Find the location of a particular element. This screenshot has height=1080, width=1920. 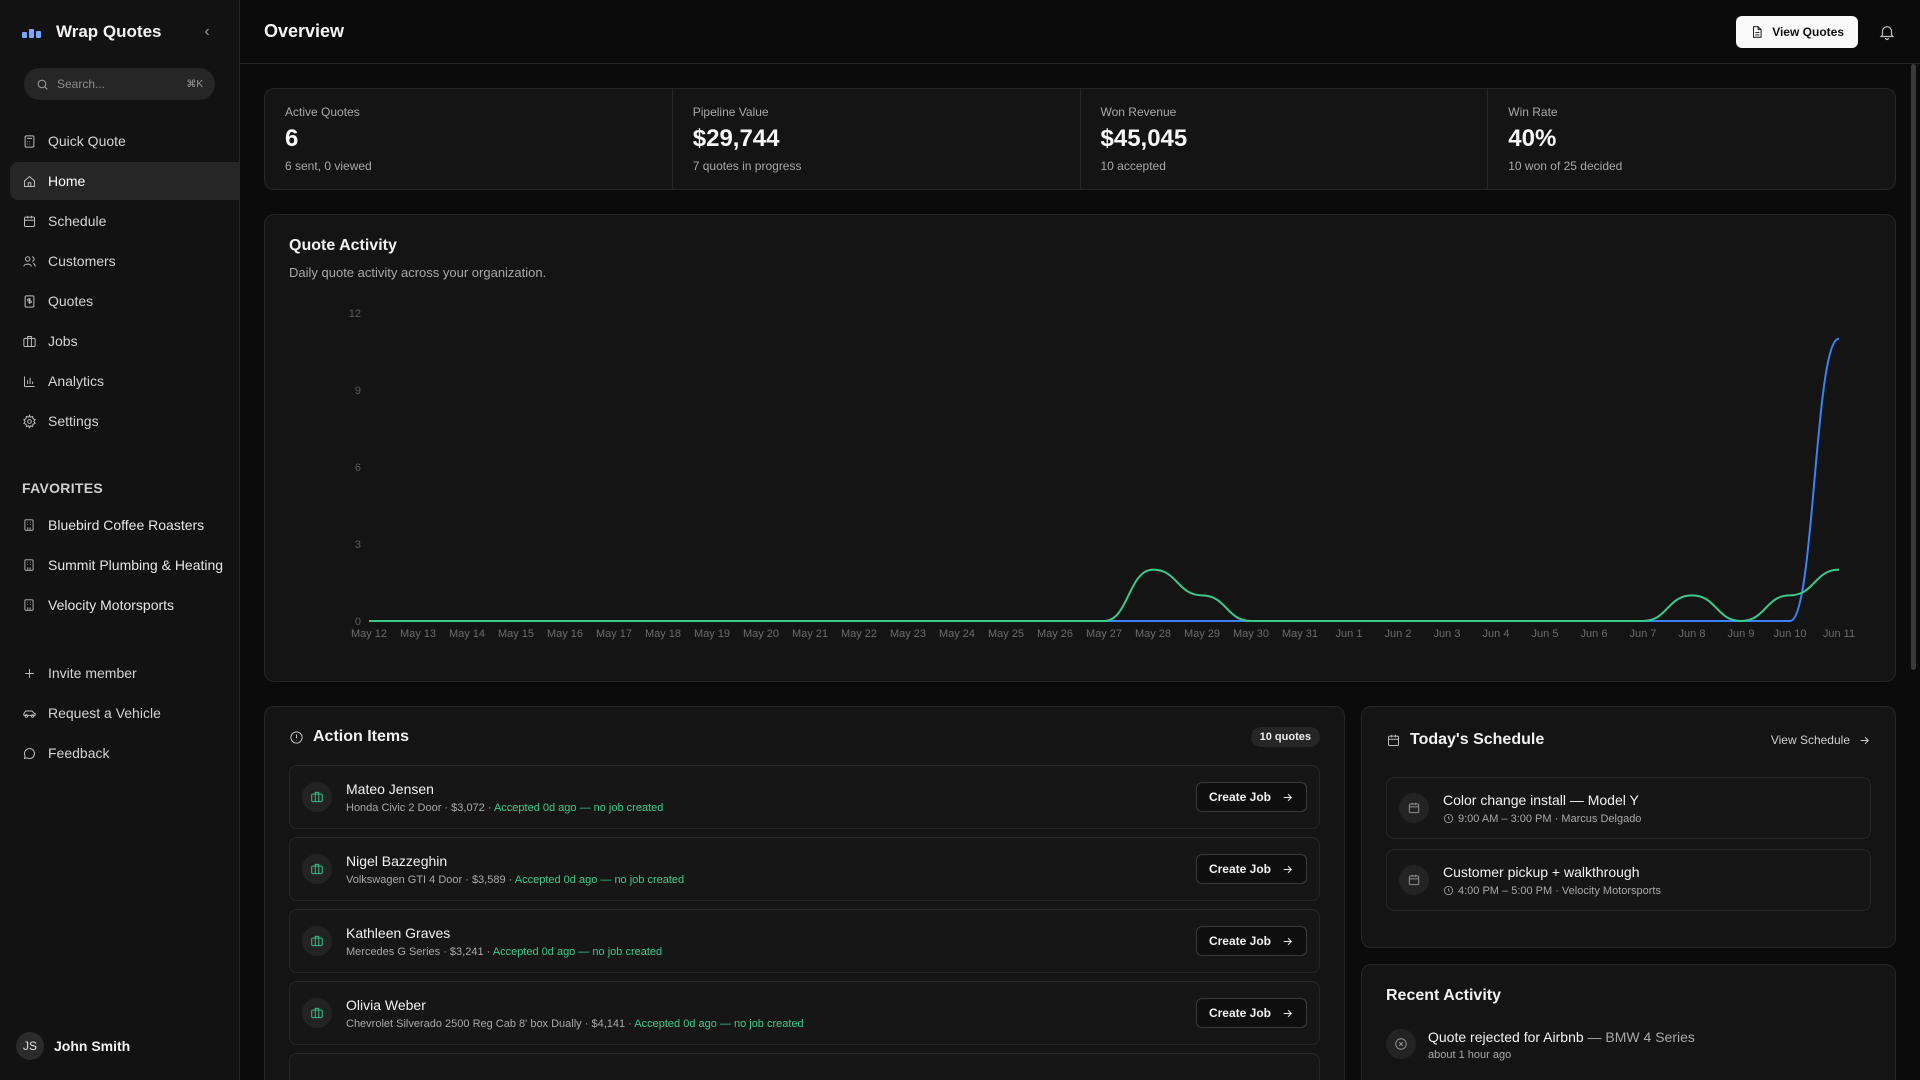

nav-item-home: Home is located at coordinates (124, 181).